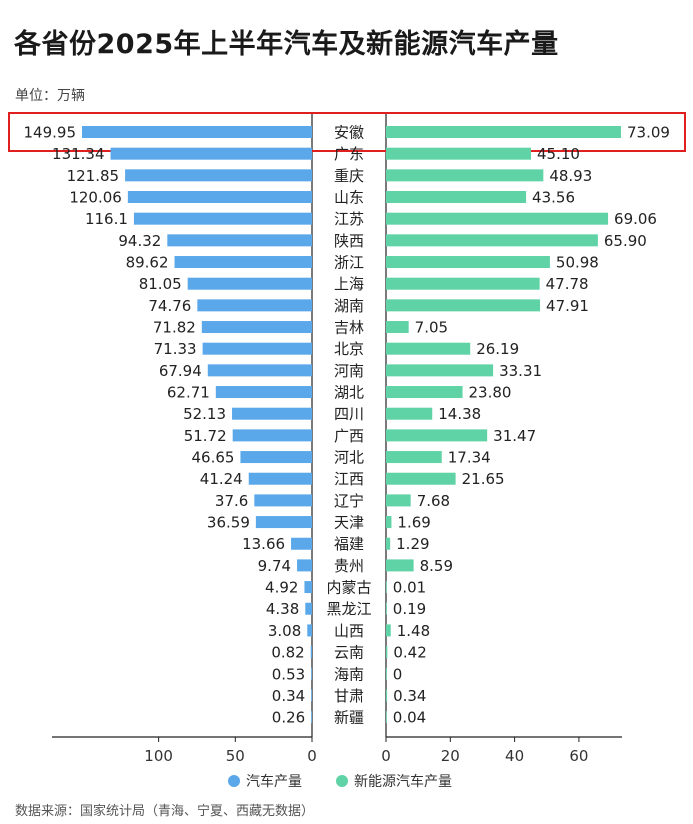 The image size is (693, 824). Describe the element at coordinates (440, 370) in the screenshot. I see `right-bar-河南` at that location.